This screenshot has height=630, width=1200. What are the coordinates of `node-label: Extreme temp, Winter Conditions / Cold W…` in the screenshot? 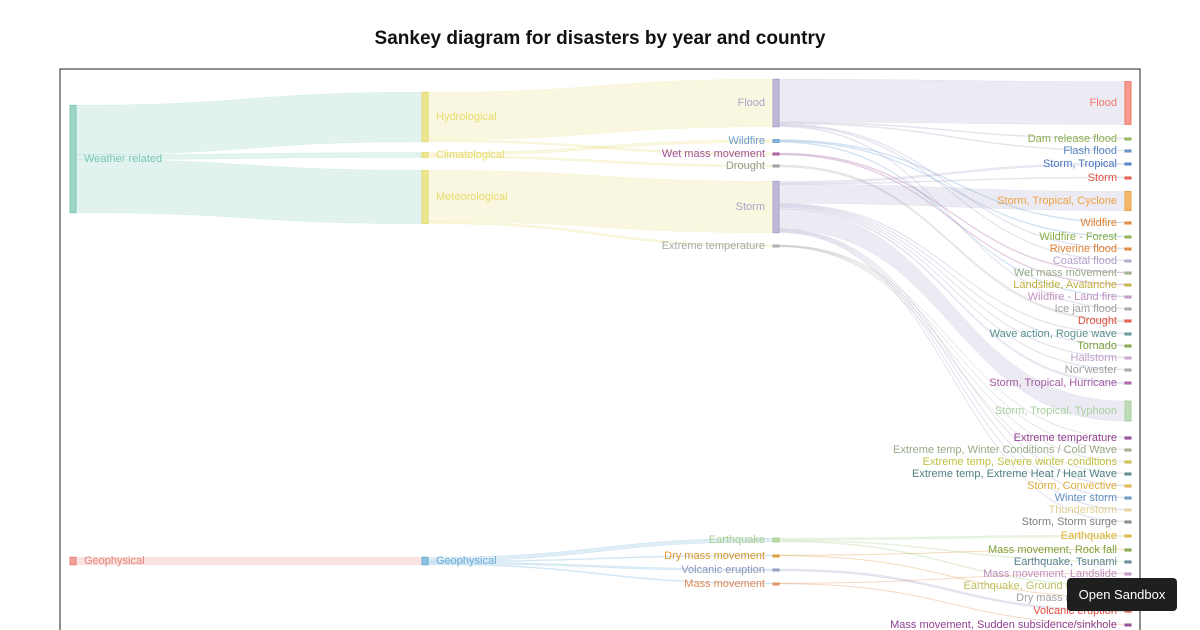 It's located at (1005, 450).